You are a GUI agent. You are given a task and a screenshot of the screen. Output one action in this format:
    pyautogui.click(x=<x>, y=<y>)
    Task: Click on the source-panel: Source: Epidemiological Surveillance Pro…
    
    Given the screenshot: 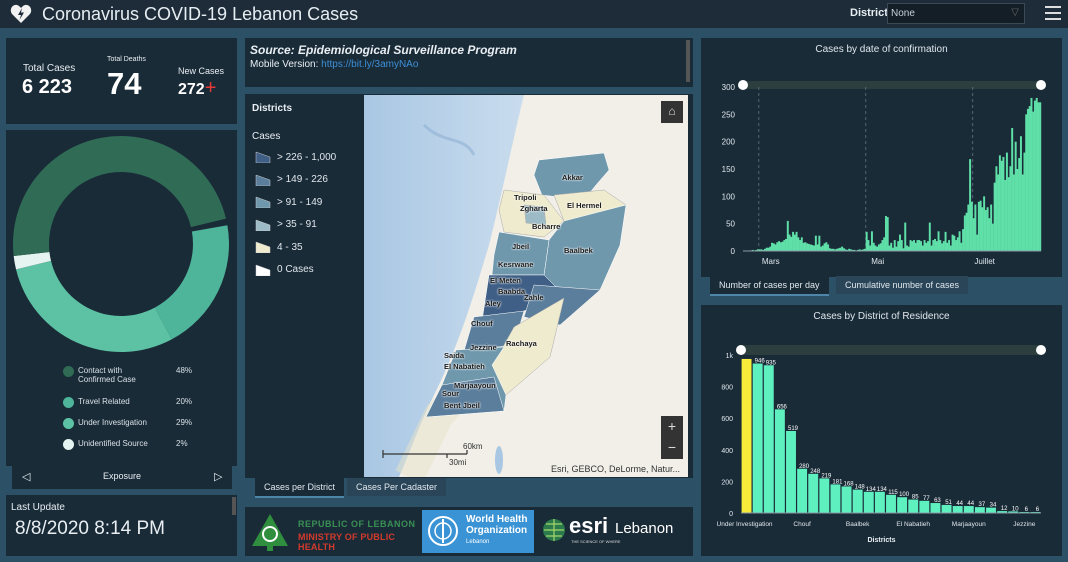 What is the action you would take?
    pyautogui.click(x=469, y=62)
    